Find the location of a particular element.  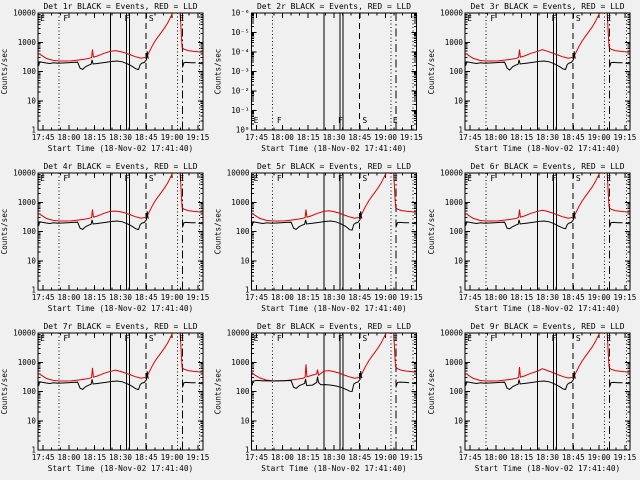

y-tick-label: 10⁻⁴ is located at coordinates (240, 52).